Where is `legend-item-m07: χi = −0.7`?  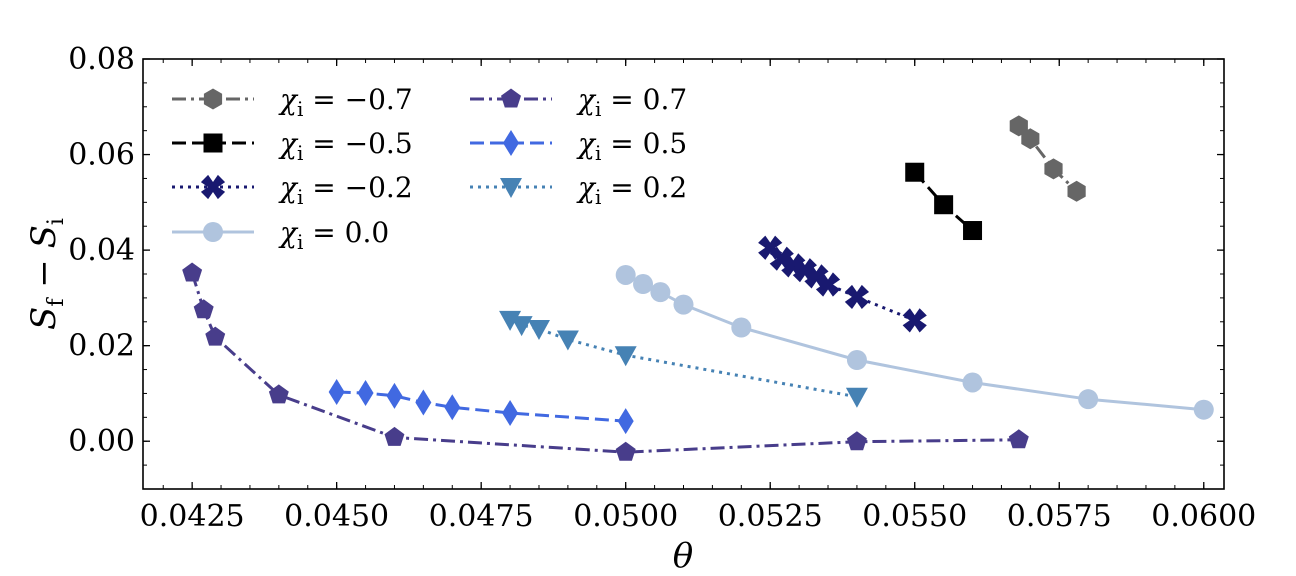
legend-item-m07: χi = −0.7 is located at coordinates (292, 102).